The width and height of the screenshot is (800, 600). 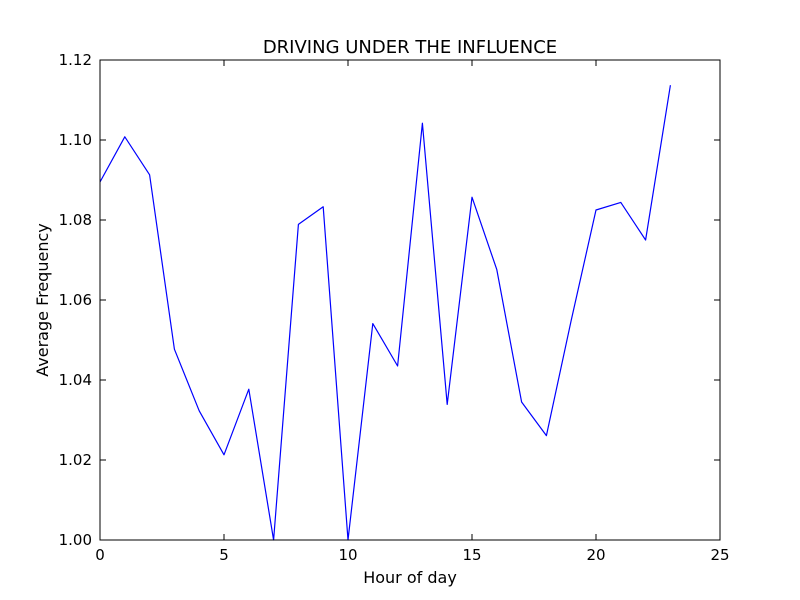 I want to click on y-tick-label: 1.10, so click(x=75, y=140).